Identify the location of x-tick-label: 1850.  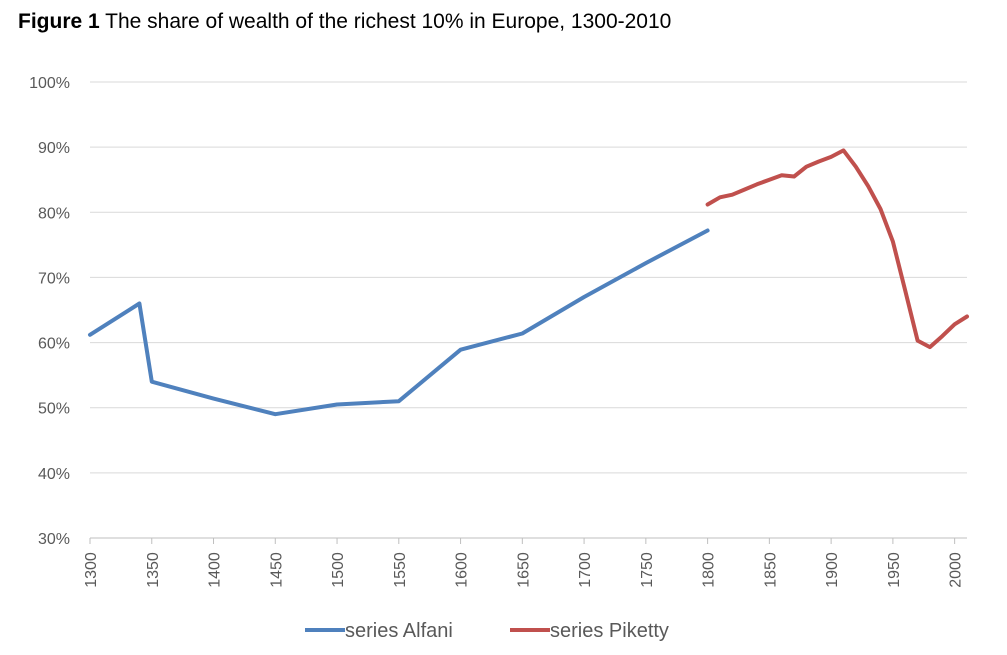
(770, 570).